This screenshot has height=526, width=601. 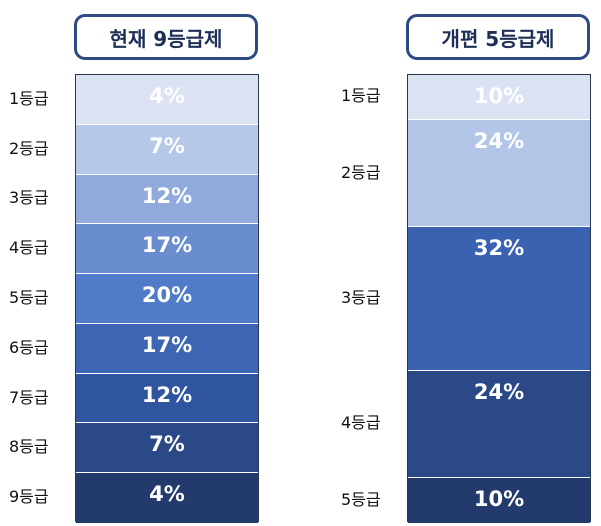 I want to click on segment-7등급: 12%, so click(x=167, y=398).